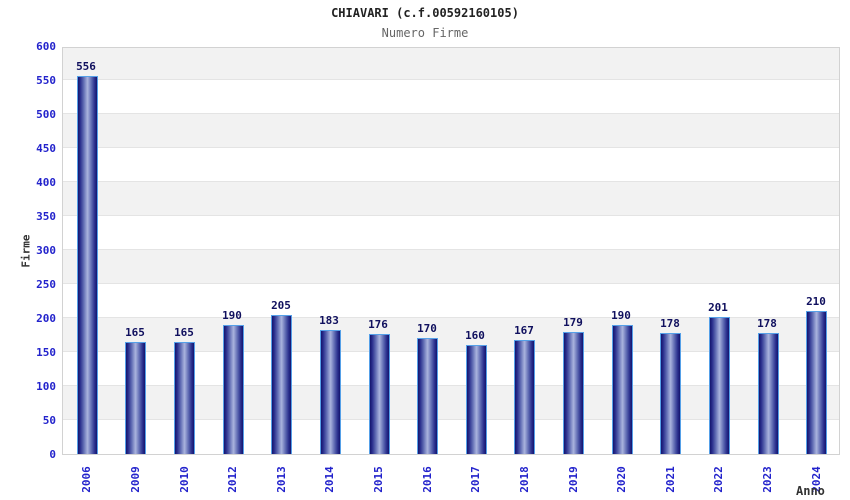 The image size is (850, 500). What do you see at coordinates (718, 307) in the screenshot?
I see `bar-value-label: 201` at bounding box center [718, 307].